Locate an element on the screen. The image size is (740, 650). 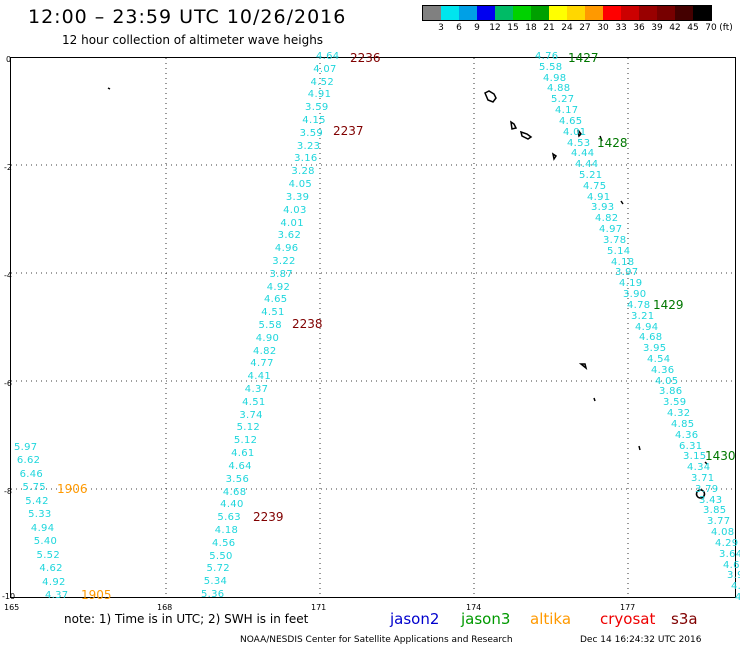
wave-height-value: 5.14 is located at coordinates (619, 251).